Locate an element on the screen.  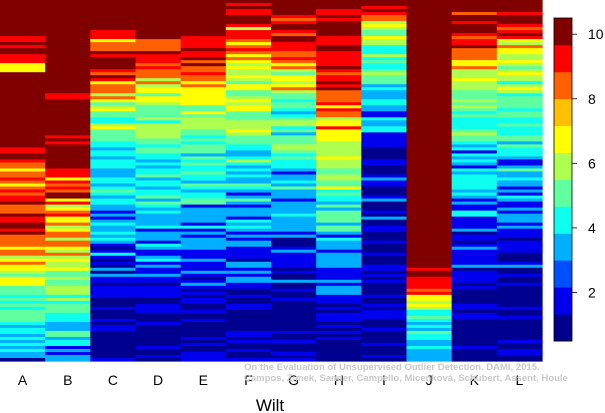
x-tick-label: J is located at coordinates (429, 380).